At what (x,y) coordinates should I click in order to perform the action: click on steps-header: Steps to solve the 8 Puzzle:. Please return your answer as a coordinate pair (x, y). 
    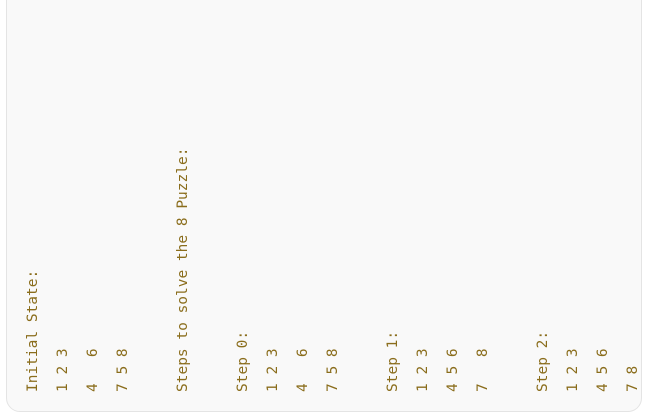
    Looking at the image, I should click on (183, 269).